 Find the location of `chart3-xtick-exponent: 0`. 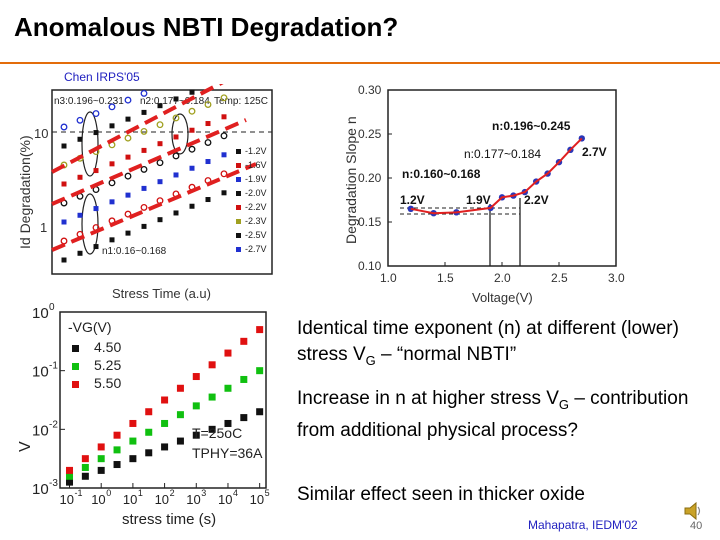

chart3-xtick-exponent: 0 is located at coordinates (108, 493).